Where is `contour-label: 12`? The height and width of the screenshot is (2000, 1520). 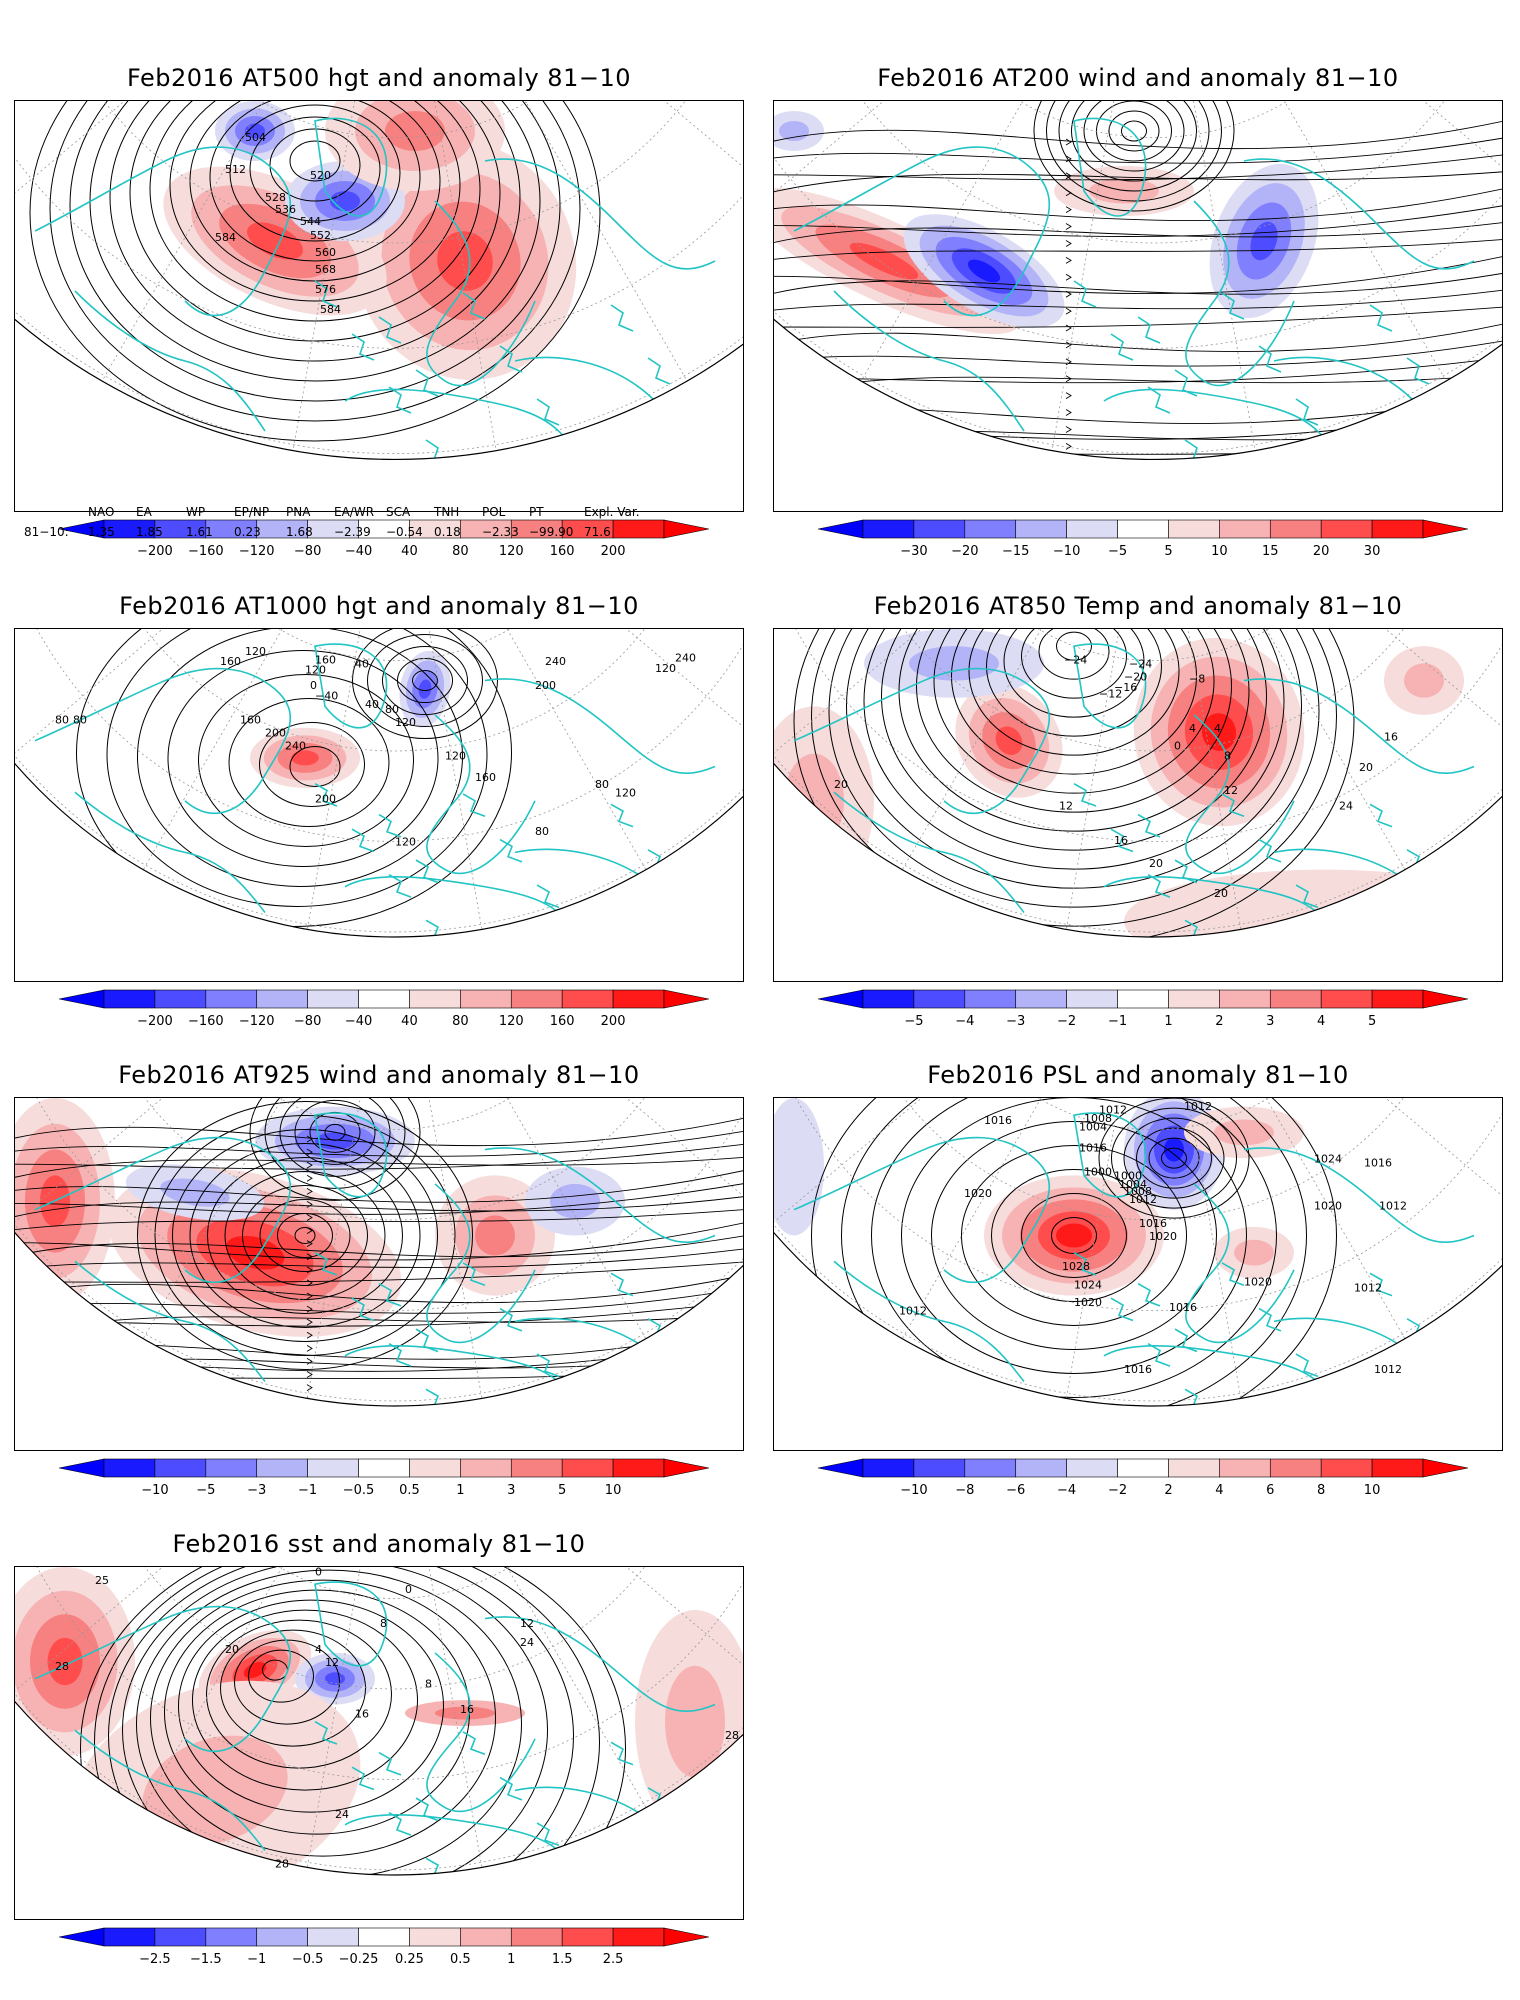
contour-label: 12 is located at coordinates (527, 1623).